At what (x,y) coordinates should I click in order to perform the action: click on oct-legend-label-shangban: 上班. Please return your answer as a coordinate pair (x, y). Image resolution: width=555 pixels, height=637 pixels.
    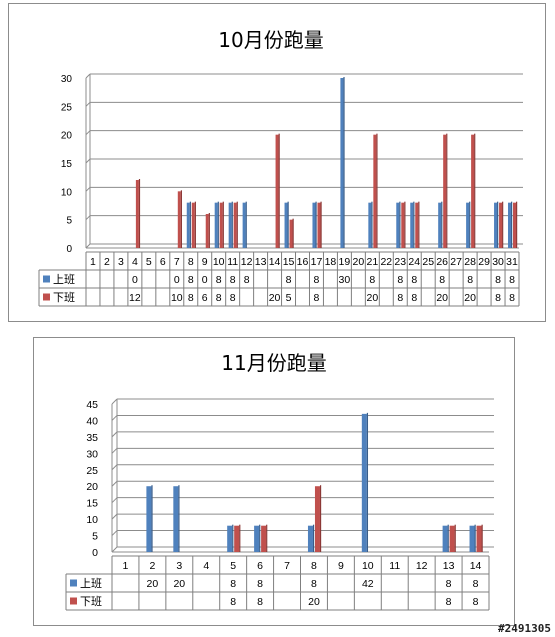
    Looking at the image, I should click on (64, 279).